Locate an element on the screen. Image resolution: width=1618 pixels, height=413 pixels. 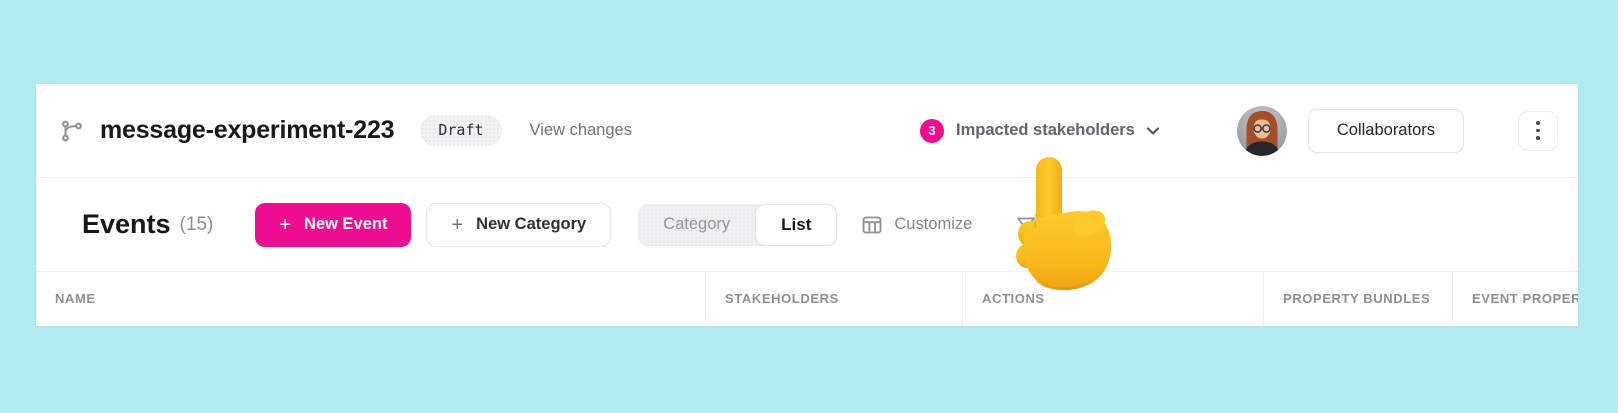
filter-funnel-icon is located at coordinates (1026, 225).